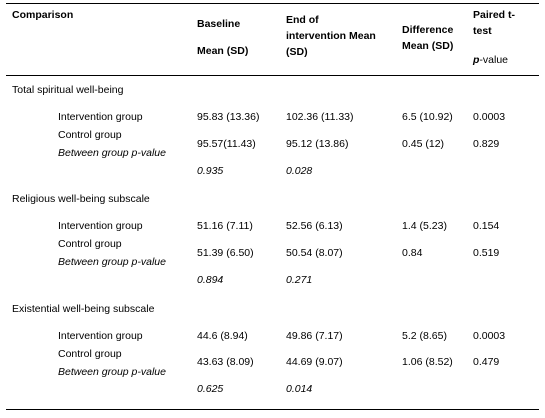 The image size is (545, 418). Describe the element at coordinates (83, 309) in the screenshot. I see `section-title: Existential well-being subscale` at that location.